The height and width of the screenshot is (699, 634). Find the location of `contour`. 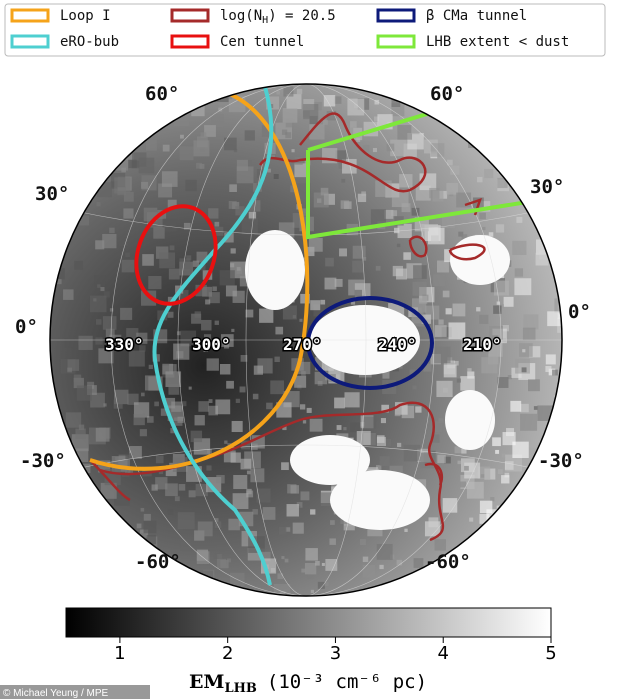

contour is located at coordinates (176, 255).